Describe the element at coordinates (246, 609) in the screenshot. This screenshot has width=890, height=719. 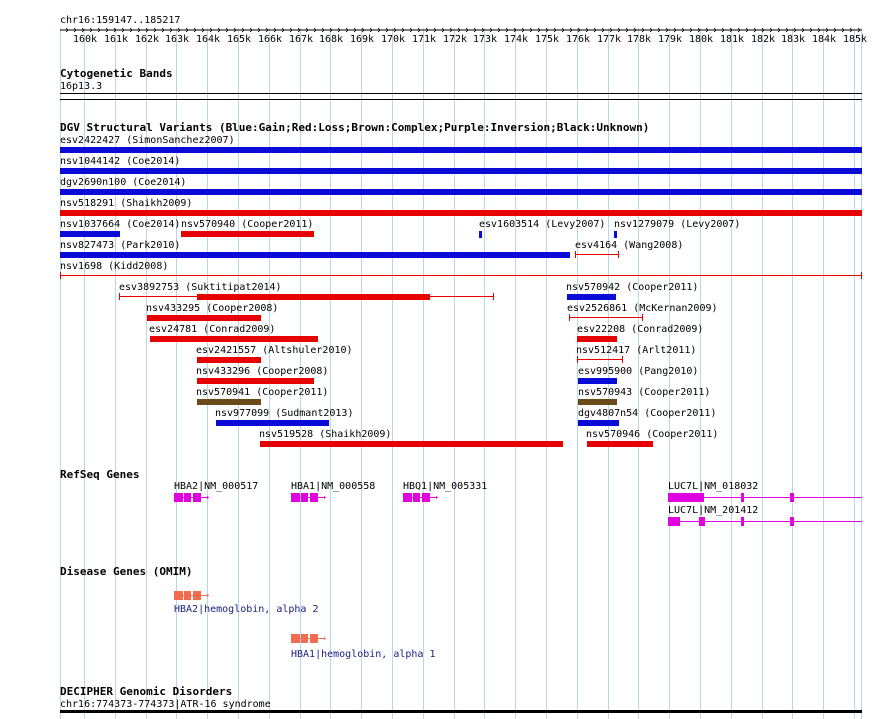
I see `omim-gene-label: HBA2|hemoglobin, alpha 2` at that location.